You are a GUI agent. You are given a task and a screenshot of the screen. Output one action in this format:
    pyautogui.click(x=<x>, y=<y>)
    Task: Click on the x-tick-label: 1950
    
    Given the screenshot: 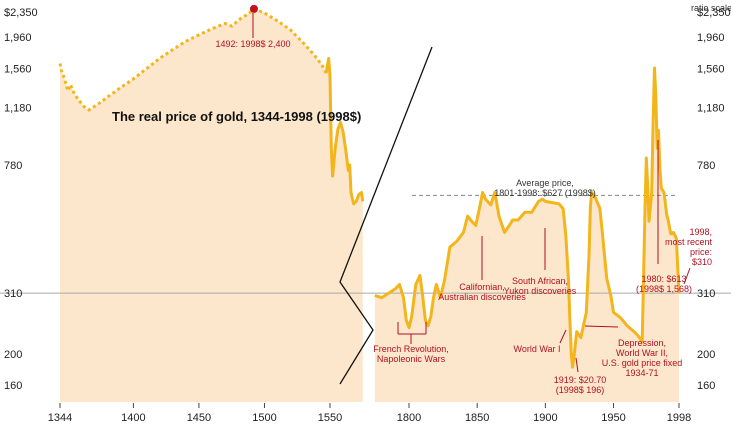 What is the action you would take?
    pyautogui.click(x=613, y=418)
    